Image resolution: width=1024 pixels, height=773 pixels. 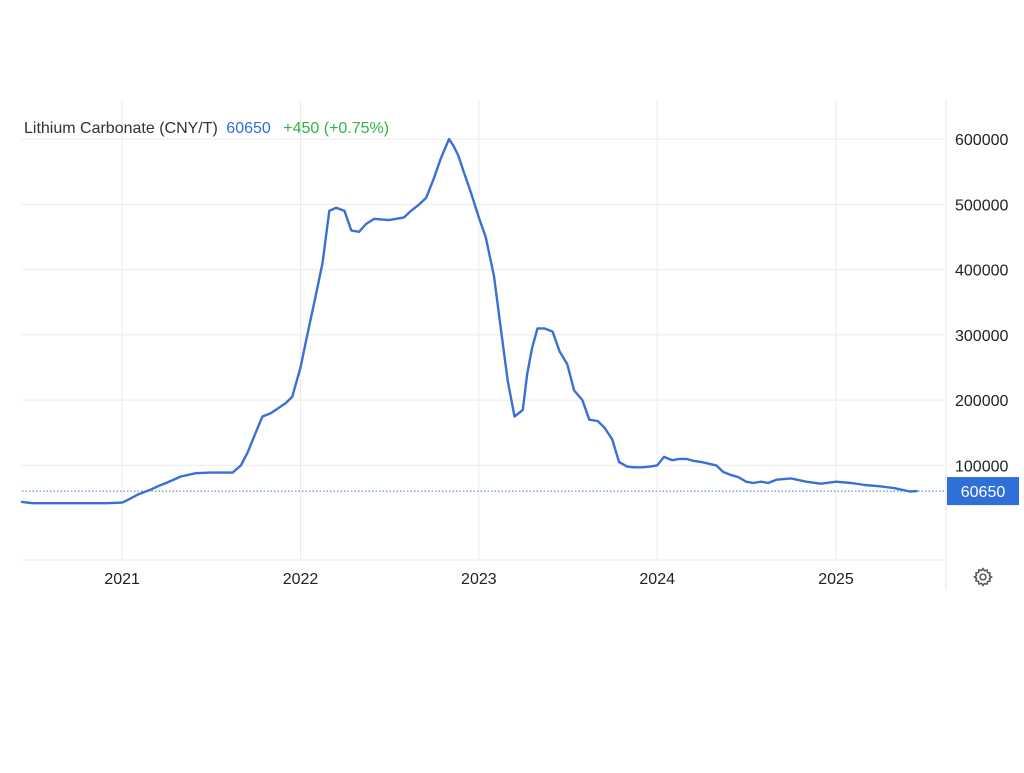 I want to click on last-price: 60650, so click(x=248, y=128).